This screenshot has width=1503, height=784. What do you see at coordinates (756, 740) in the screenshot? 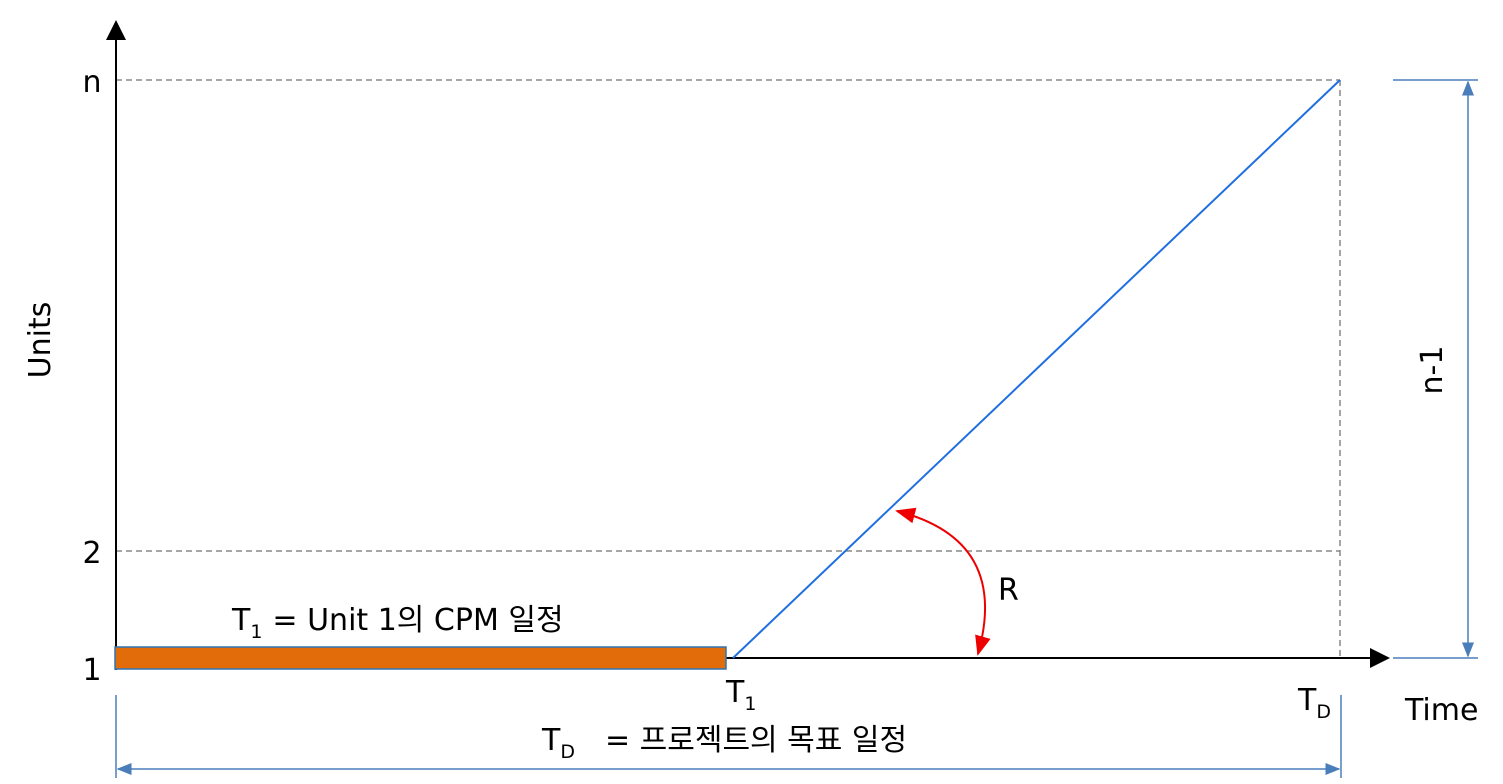
I see `label-text: = 프로젝트의 목표 일정` at bounding box center [756, 740].